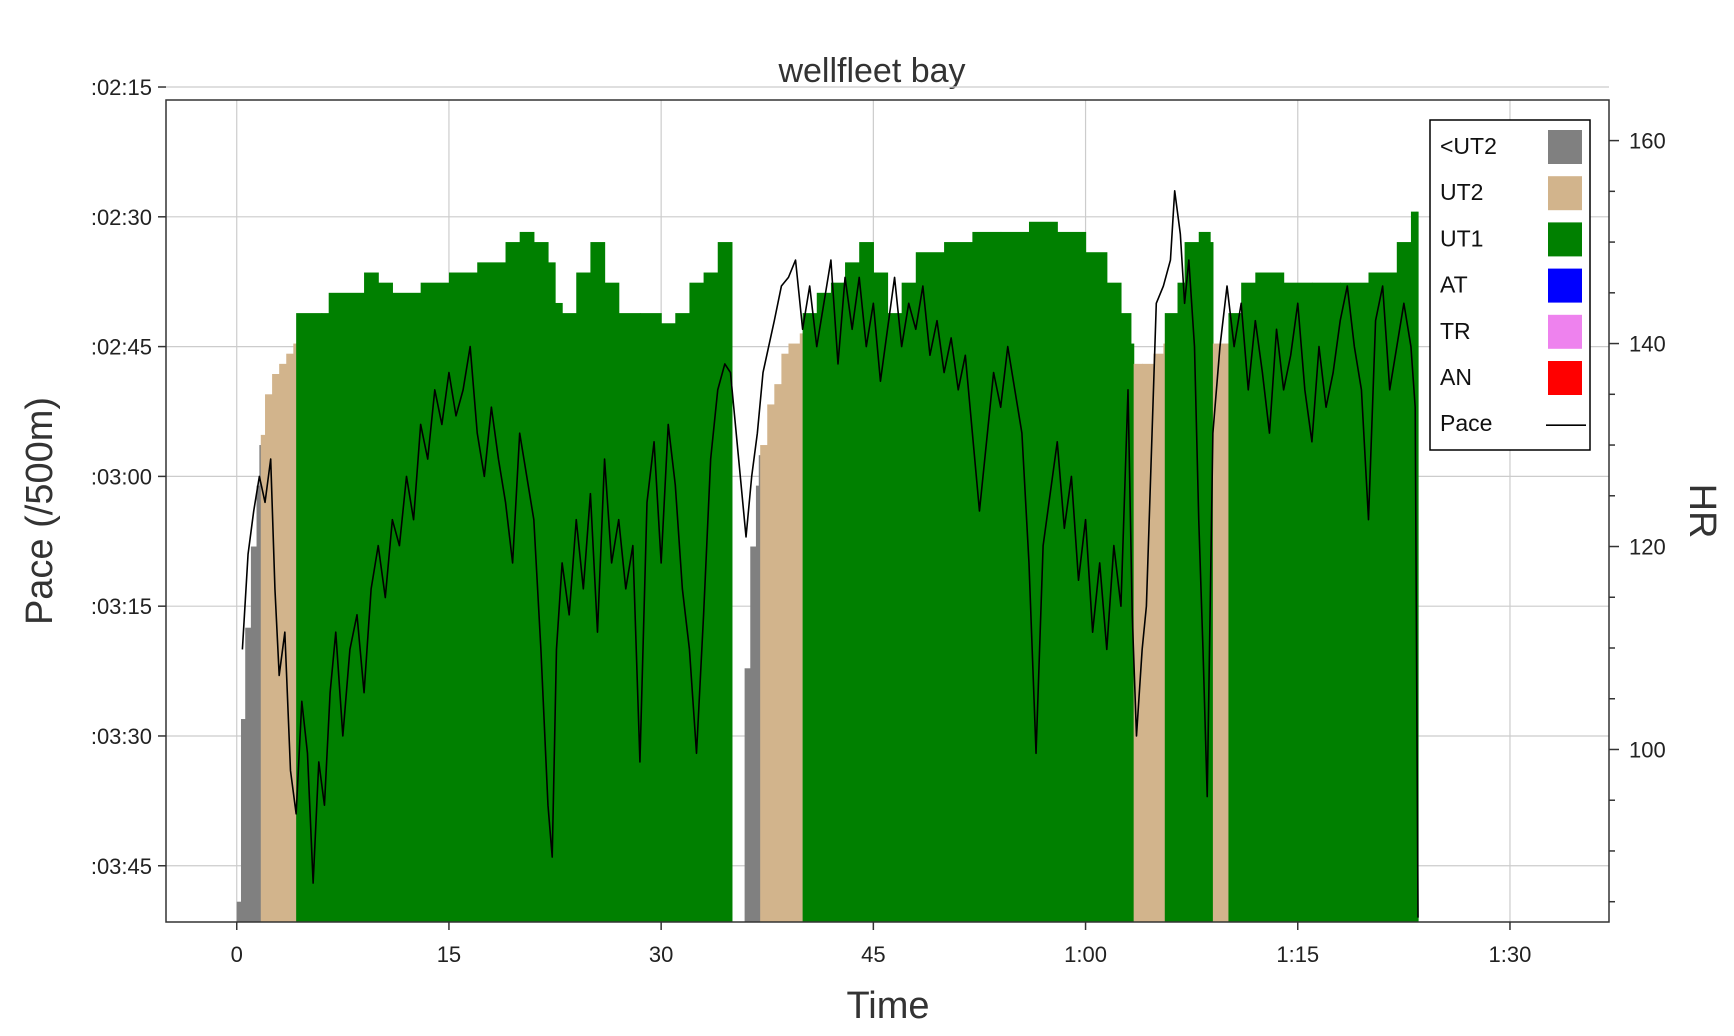  Describe the element at coordinates (1085, 954) in the screenshot. I see `x-tick-label: 1:00` at that location.